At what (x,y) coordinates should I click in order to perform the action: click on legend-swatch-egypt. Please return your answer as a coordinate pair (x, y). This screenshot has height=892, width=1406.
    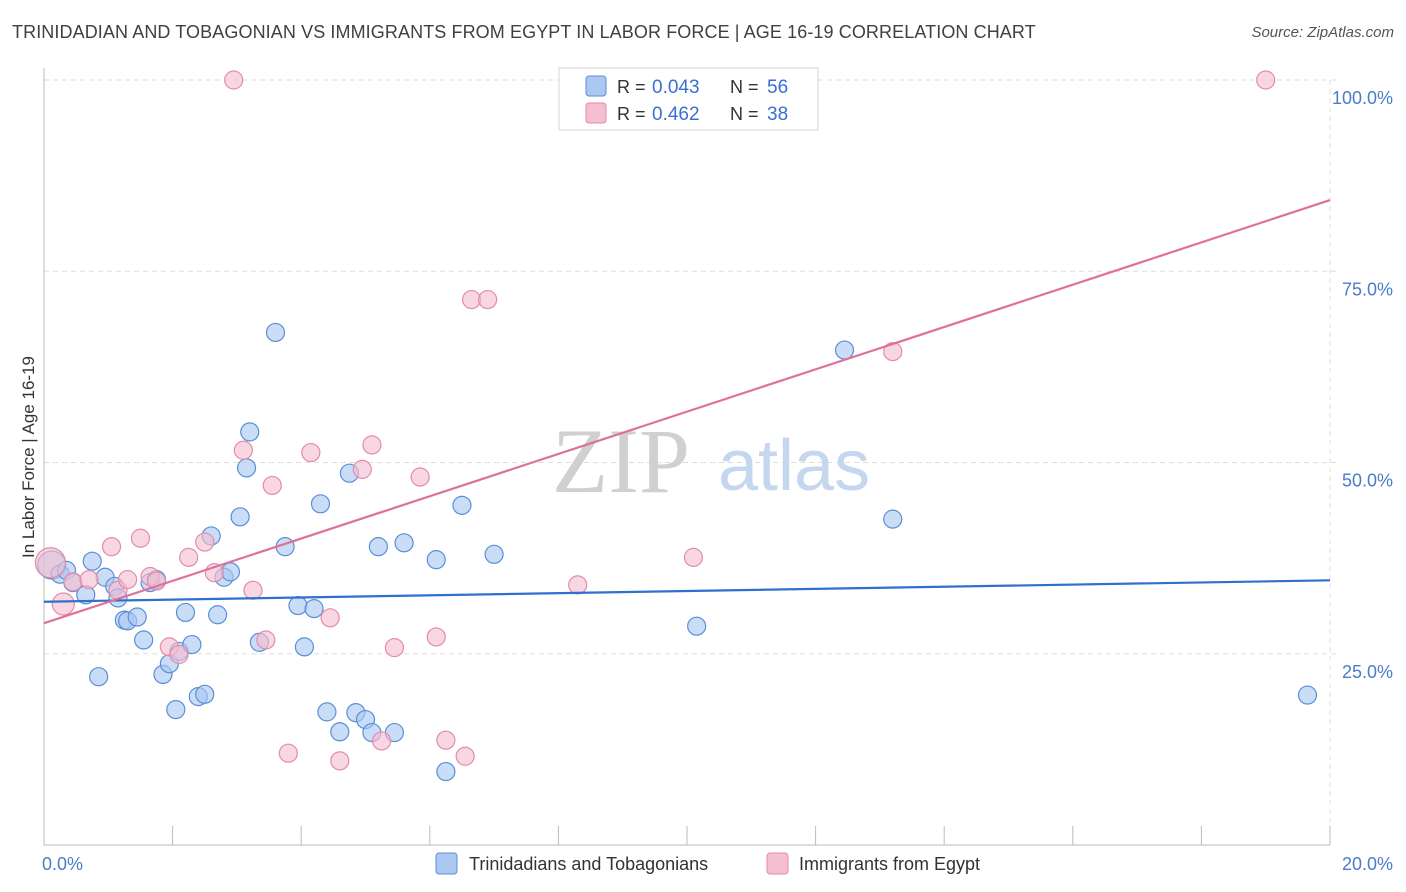
    Looking at the image, I should click on (777, 863).